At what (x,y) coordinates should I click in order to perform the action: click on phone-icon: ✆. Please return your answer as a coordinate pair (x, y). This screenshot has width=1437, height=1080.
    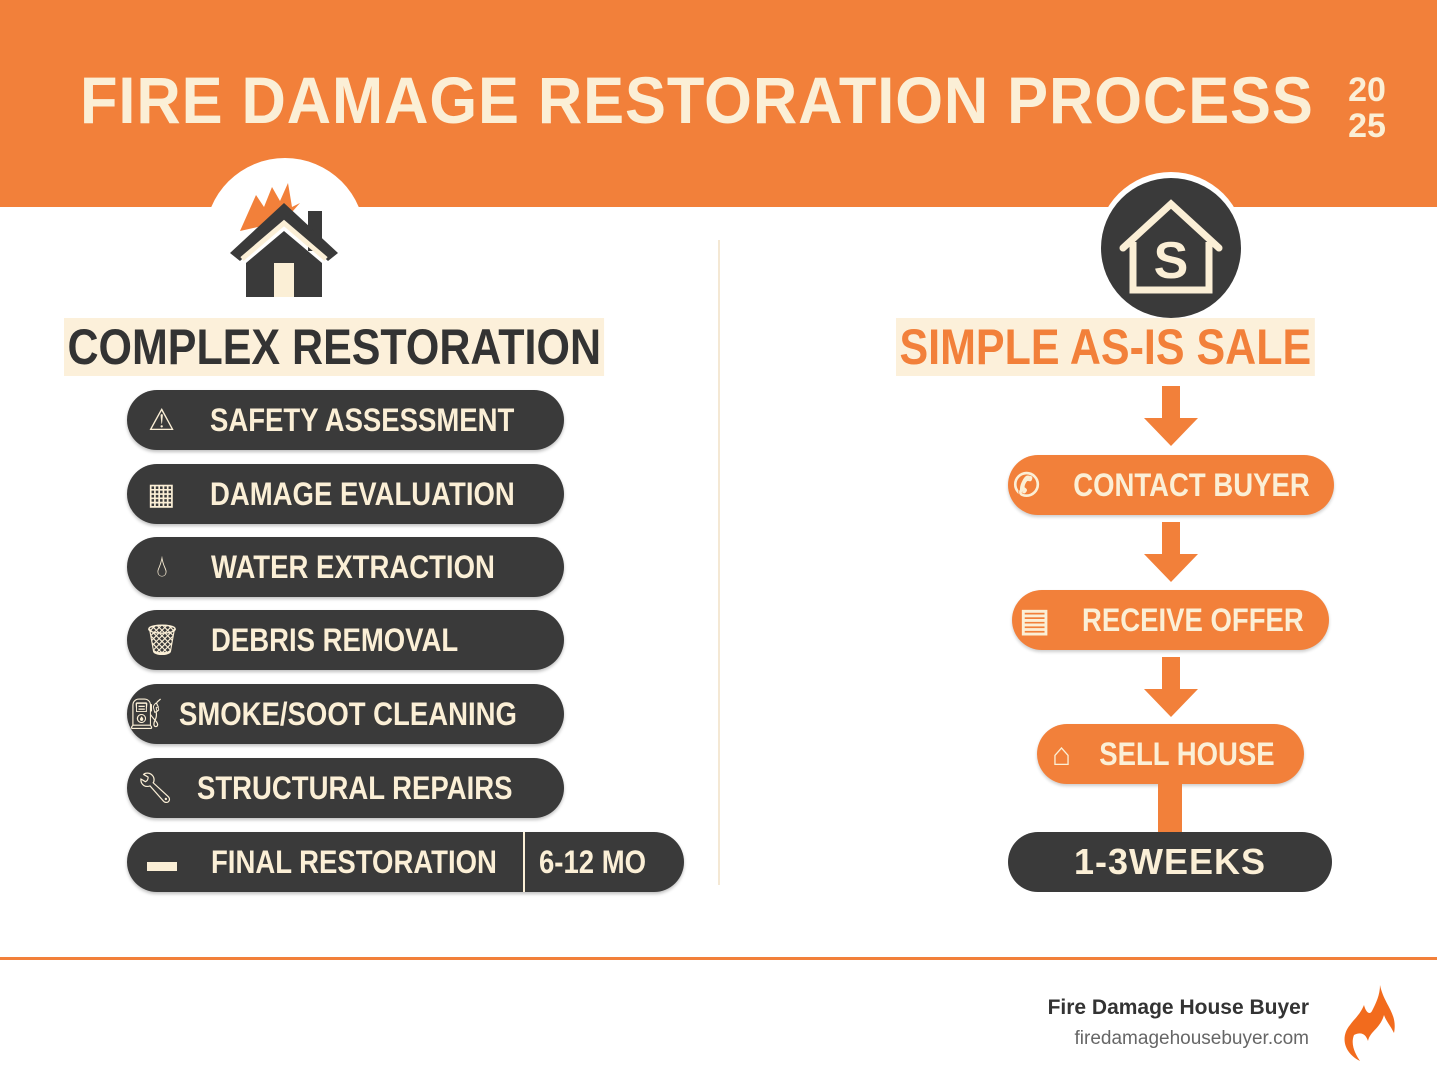
    Looking at the image, I should click on (1026, 485).